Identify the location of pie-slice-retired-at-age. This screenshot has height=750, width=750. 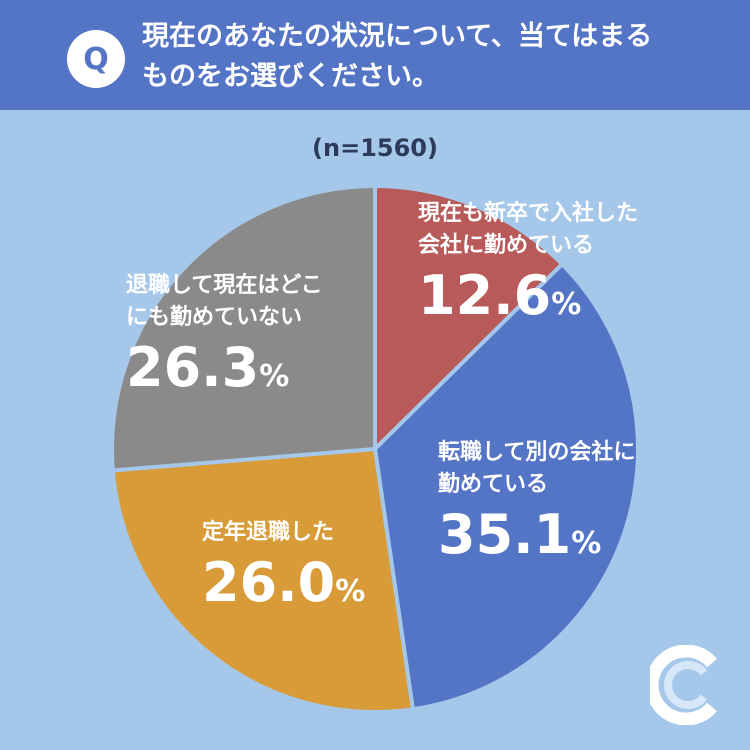
(262, 580).